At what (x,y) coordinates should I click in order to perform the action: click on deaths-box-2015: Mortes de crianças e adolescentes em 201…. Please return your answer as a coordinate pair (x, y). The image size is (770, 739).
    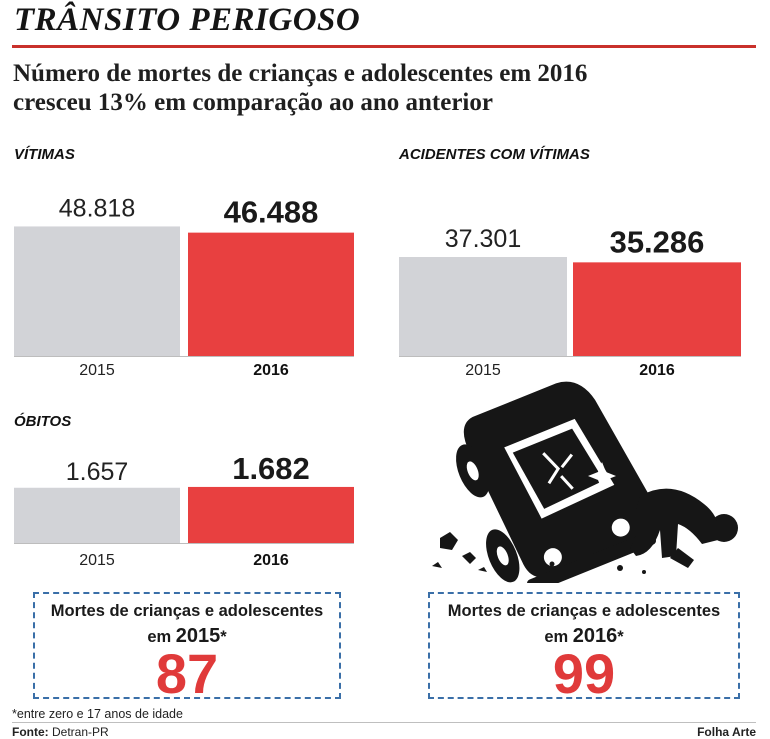
    Looking at the image, I should click on (187, 648).